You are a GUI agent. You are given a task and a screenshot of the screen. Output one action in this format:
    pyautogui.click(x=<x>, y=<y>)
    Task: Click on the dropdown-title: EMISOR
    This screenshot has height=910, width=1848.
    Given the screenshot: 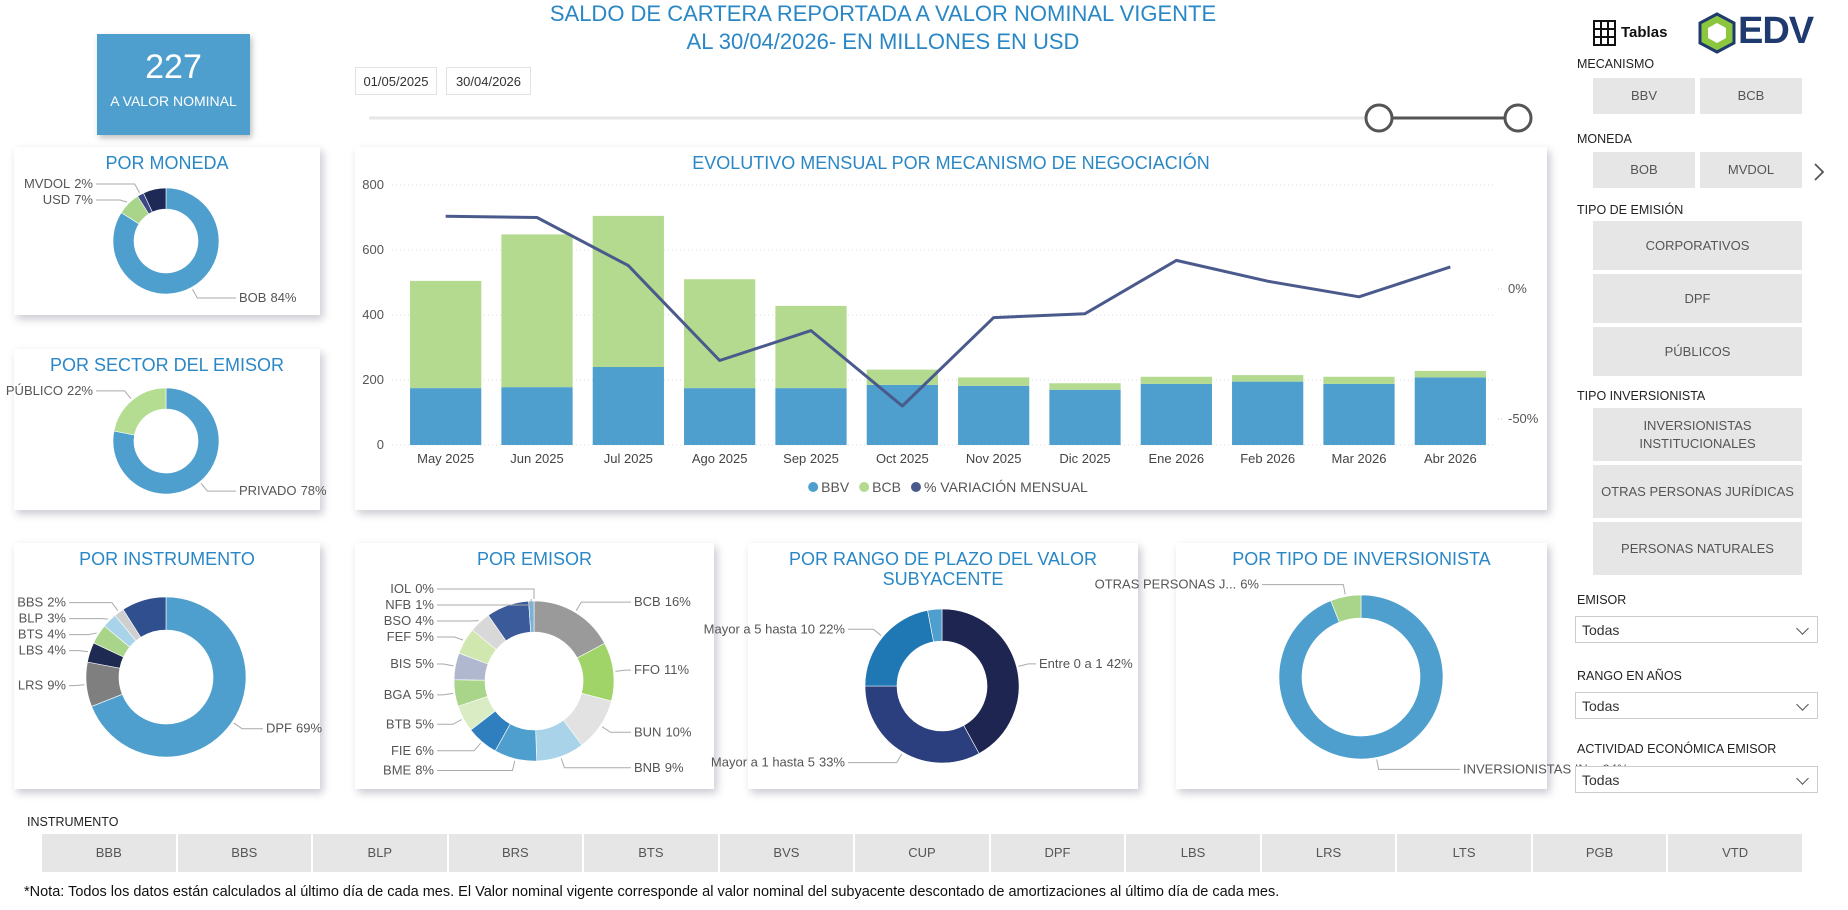 What is the action you would take?
    pyautogui.click(x=1602, y=600)
    